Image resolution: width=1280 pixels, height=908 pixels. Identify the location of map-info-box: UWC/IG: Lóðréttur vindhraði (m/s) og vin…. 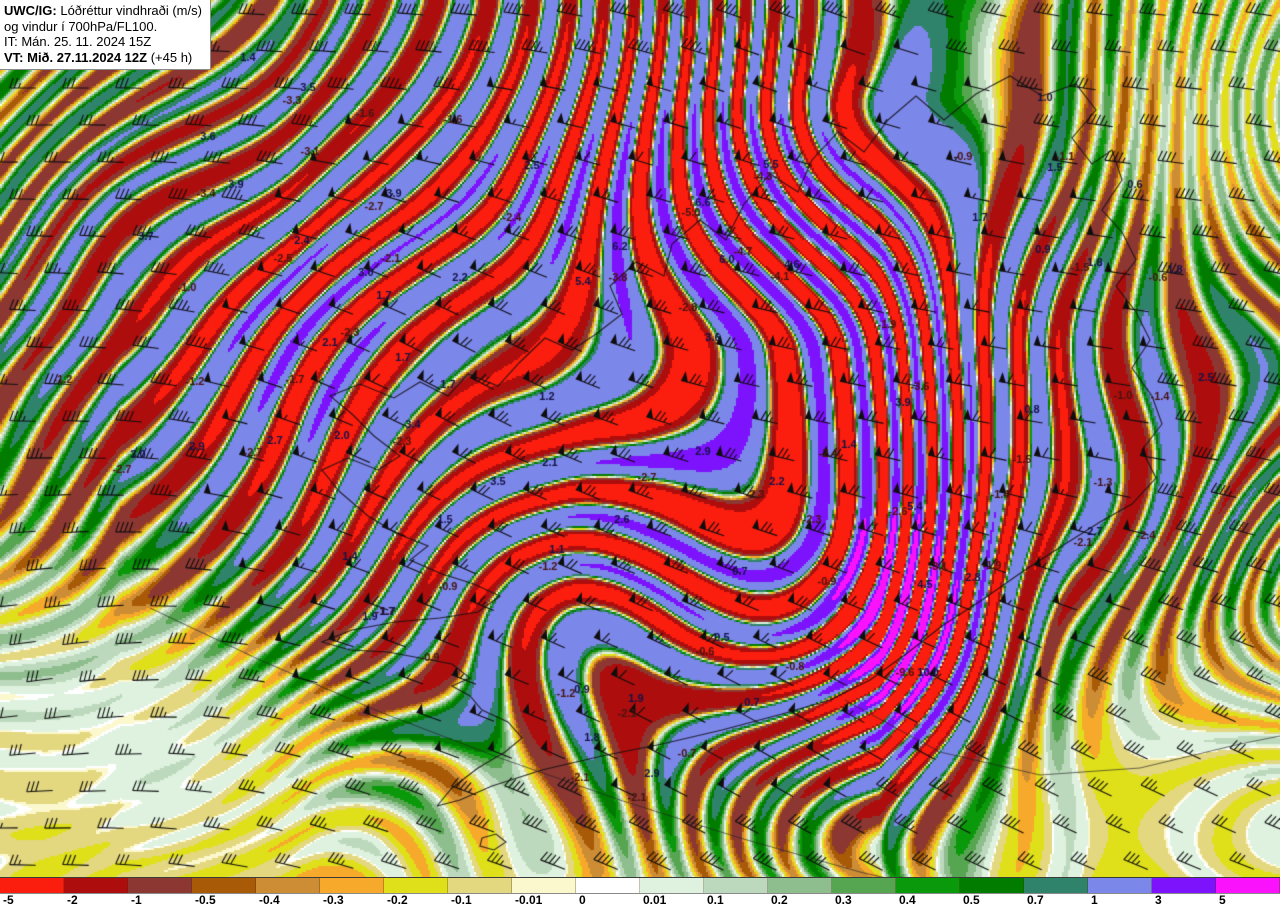
(105, 35).